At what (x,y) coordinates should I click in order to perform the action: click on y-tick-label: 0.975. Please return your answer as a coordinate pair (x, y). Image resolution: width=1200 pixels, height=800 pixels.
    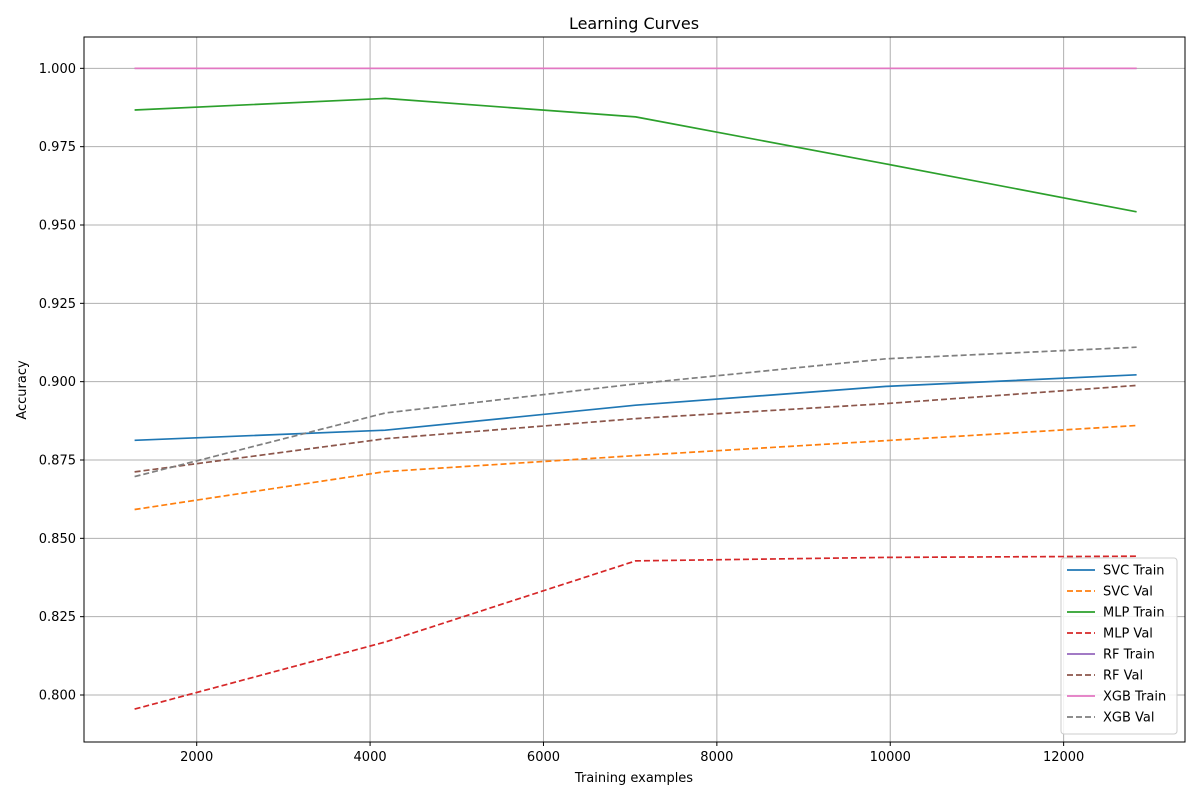
    Looking at the image, I should click on (57, 147).